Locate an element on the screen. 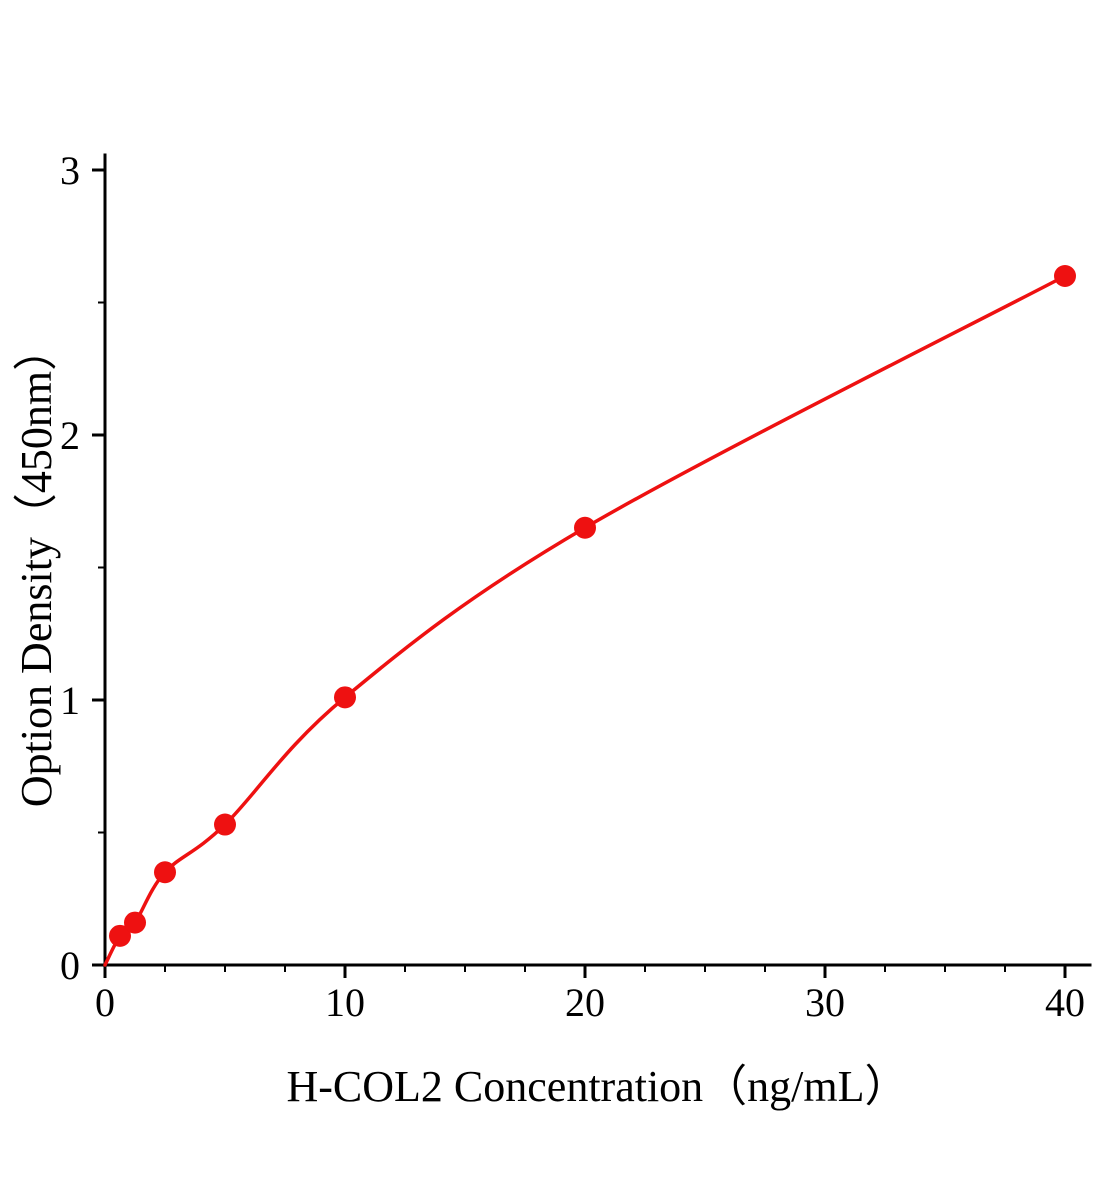  x-axis-title: H-COL2 Concentration（ng/mL） is located at coordinates (597, 1086).